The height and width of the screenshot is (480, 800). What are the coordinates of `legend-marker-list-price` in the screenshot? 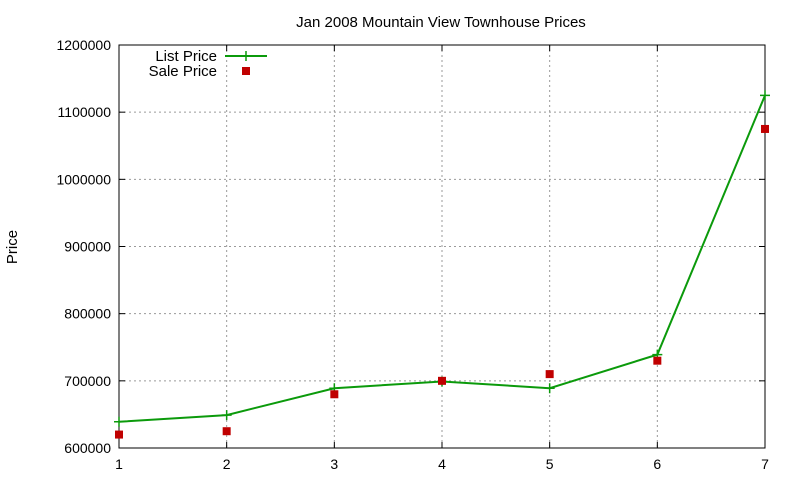 It's located at (246, 56).